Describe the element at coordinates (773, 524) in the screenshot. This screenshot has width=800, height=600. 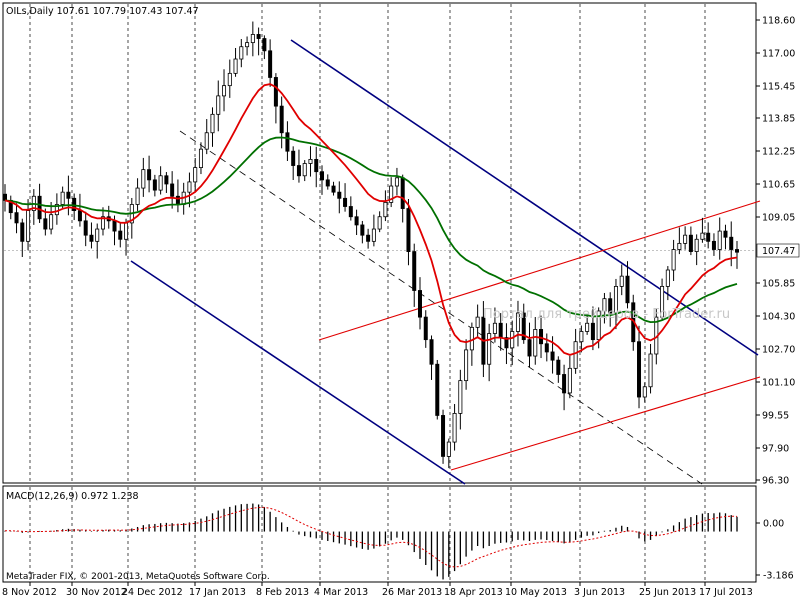
I see `macd-tick-label: 0.00` at that location.